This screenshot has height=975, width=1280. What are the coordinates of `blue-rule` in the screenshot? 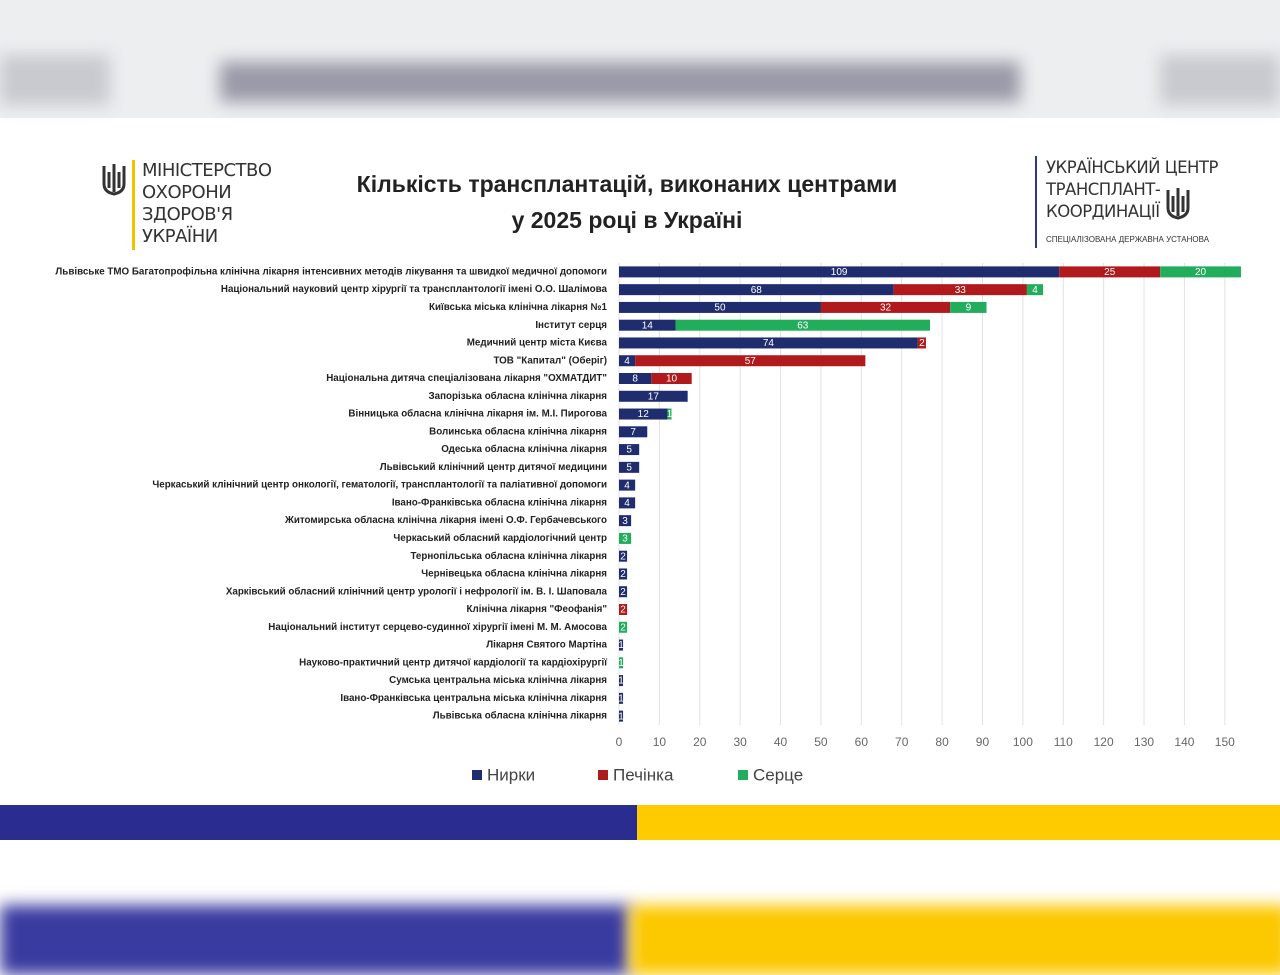 It's located at (1036, 202).